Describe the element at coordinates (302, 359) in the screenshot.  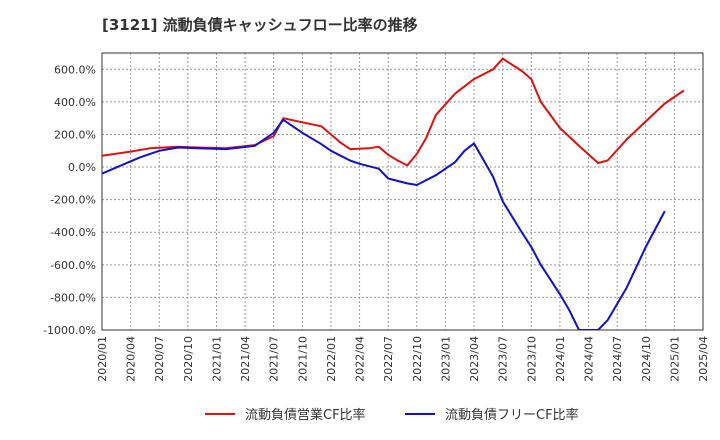
I see `x-tick-label: 2021/10` at that location.